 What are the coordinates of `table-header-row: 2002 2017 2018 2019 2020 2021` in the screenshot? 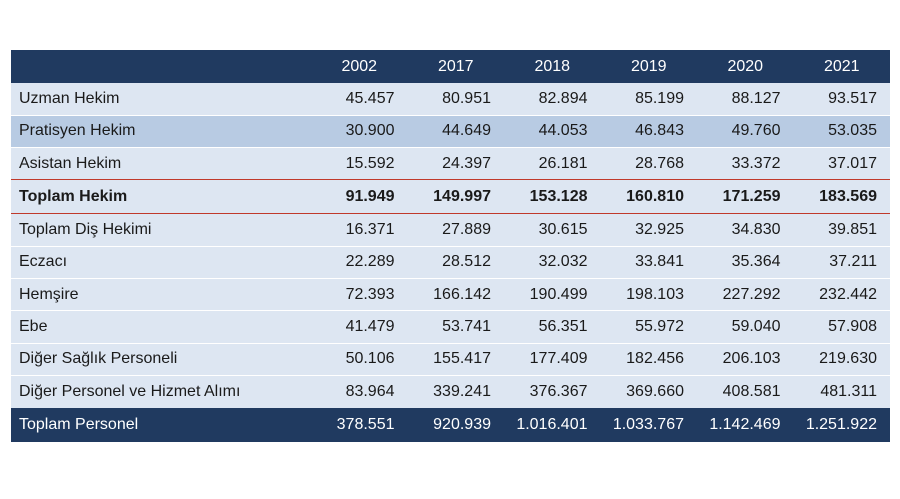 It's located at (450, 66).